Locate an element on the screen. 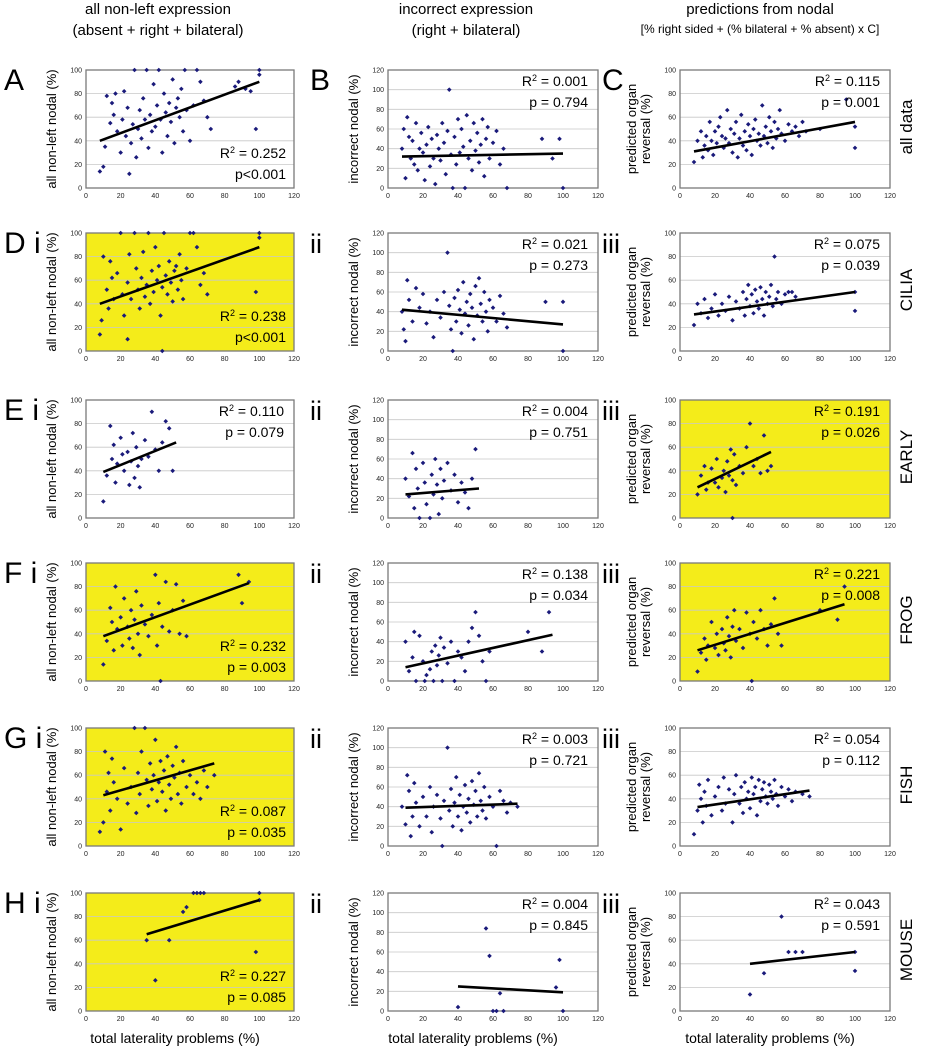 Image resolution: width=927 pixels, height=1050 pixels. y-tick-label: 40 is located at coordinates (78, 304).